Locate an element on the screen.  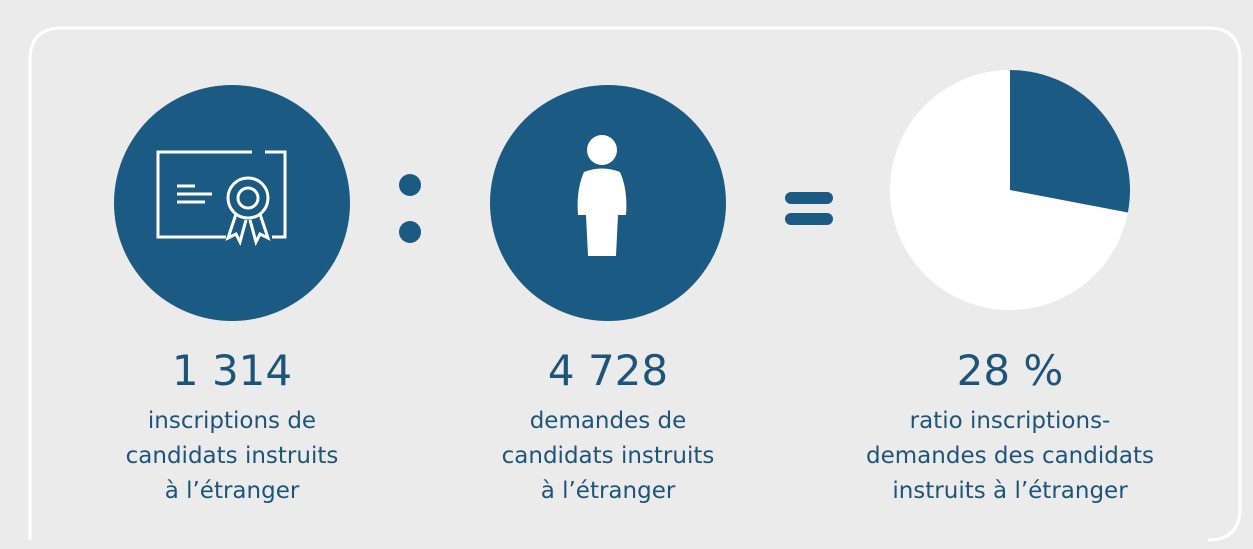
person-icon is located at coordinates (602, 195).